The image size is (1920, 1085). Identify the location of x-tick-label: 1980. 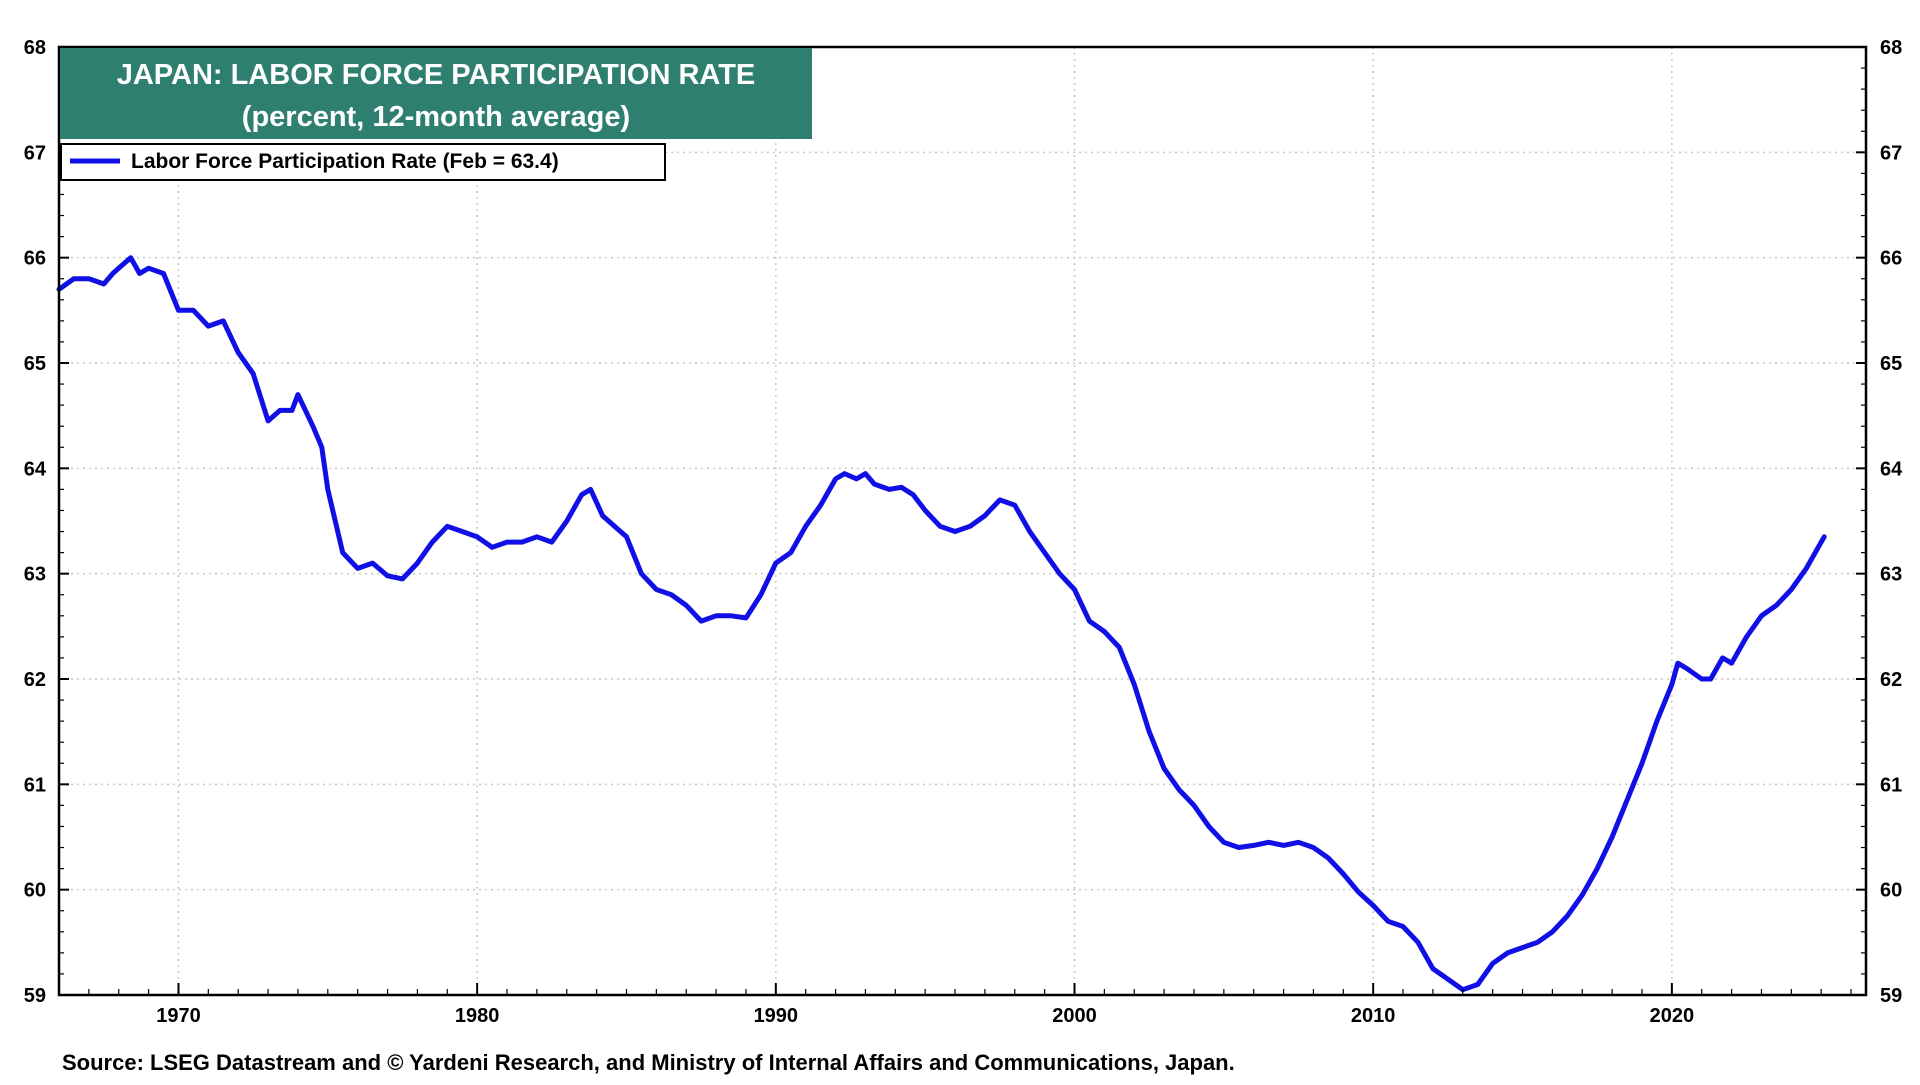
(477, 1016).